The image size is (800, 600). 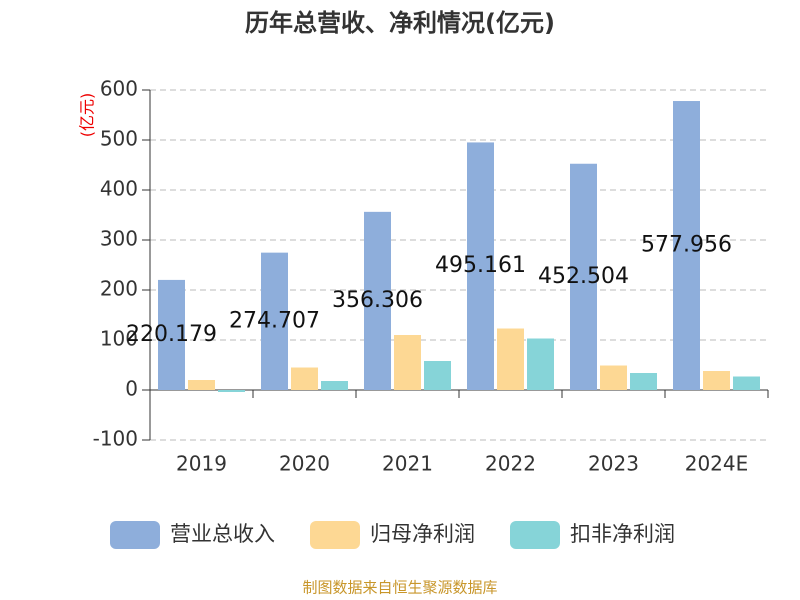 What do you see at coordinates (119, 189) in the screenshot?
I see `y-tick-label: 400` at bounding box center [119, 189].